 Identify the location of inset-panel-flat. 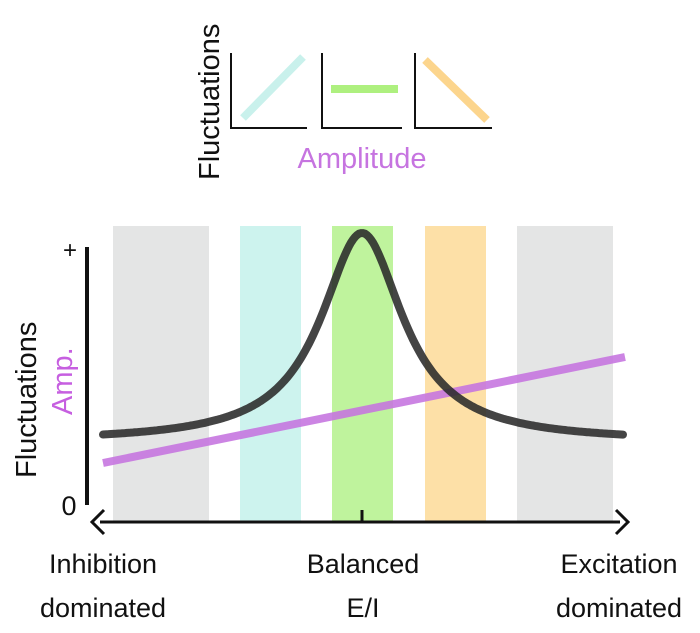
(361, 91).